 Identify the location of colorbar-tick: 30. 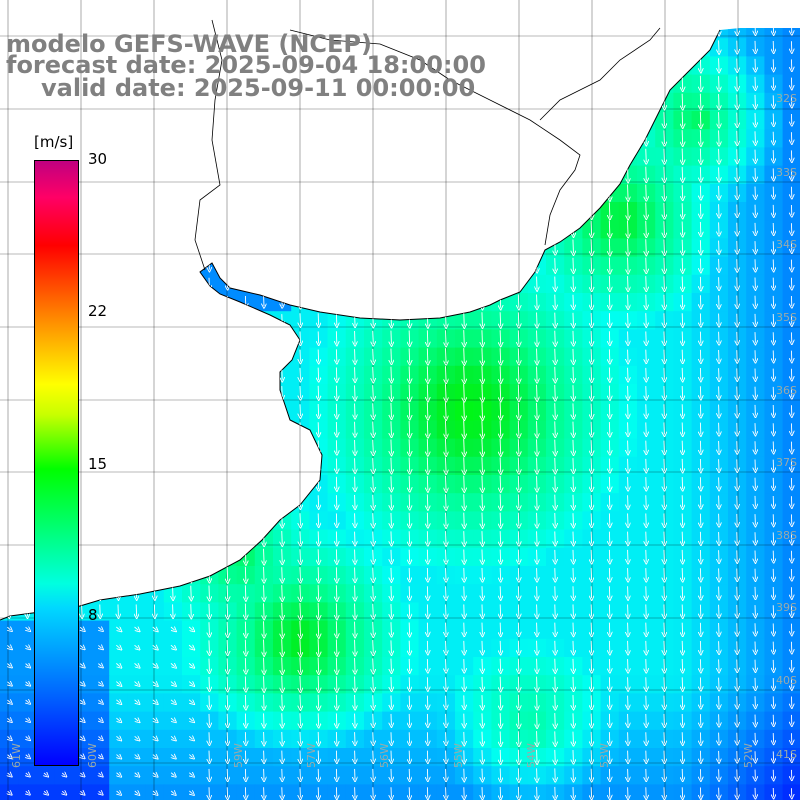
(98, 159).